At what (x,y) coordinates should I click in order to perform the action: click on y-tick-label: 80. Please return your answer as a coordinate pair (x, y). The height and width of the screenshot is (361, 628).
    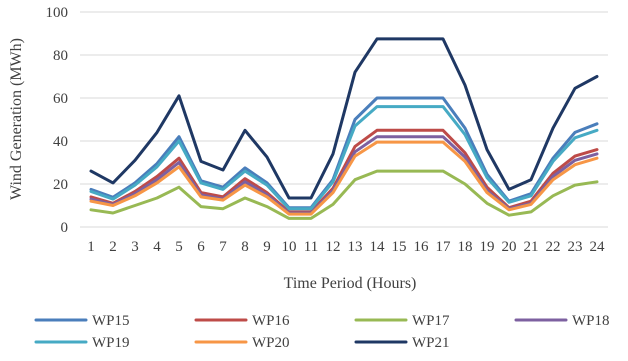
    Looking at the image, I should click on (60, 56).